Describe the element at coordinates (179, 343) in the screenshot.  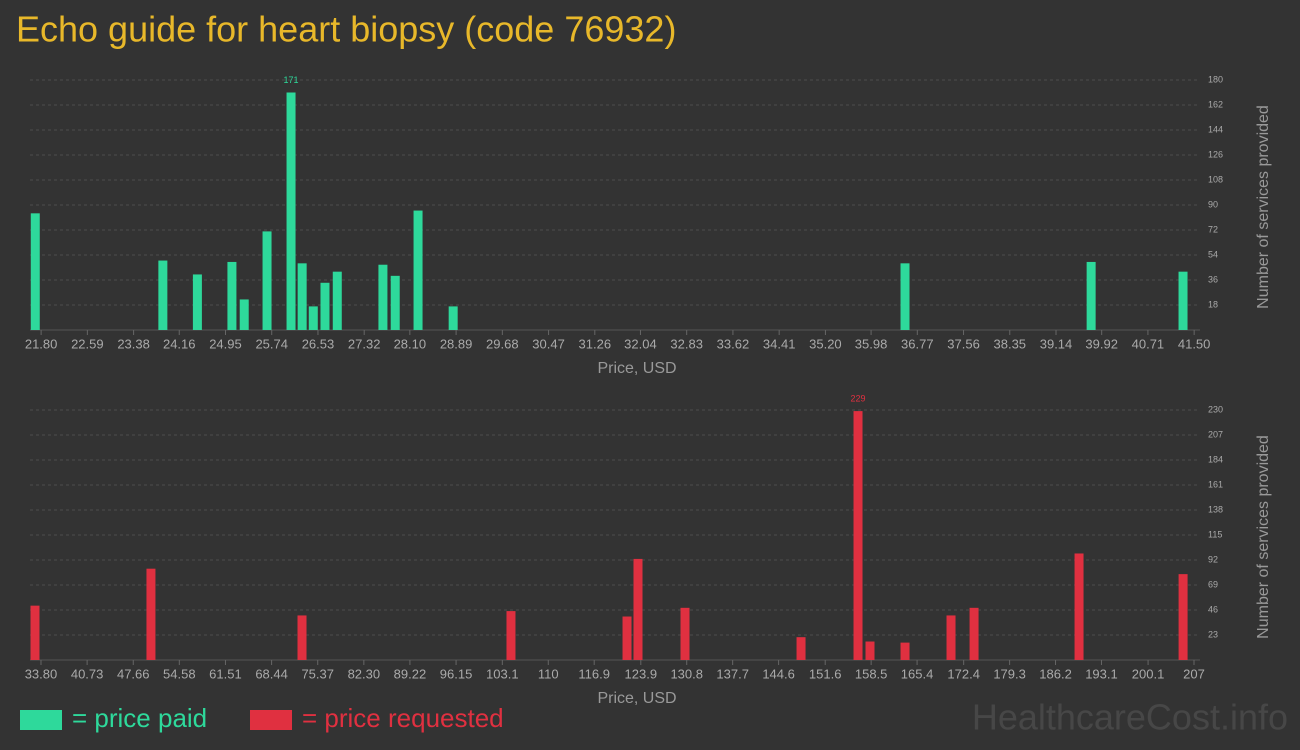
I see `x-tick-label: 24.16` at that location.